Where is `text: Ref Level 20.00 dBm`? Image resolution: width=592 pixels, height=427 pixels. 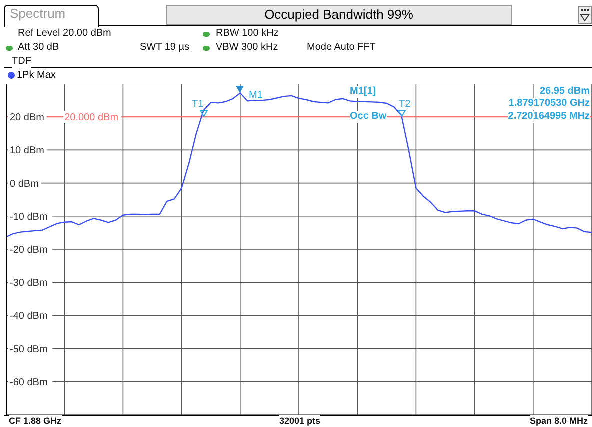 text: Ref Level 20.00 dBm is located at coordinates (65, 34).